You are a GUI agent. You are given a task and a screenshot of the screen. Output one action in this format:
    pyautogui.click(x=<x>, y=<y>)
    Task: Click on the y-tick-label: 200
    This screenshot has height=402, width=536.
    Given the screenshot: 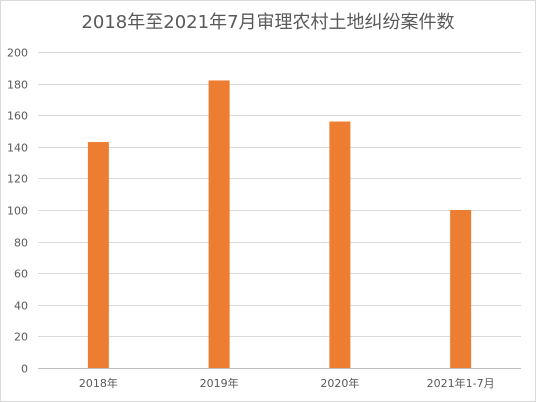 What is the action you would take?
    pyautogui.click(x=17, y=53)
    